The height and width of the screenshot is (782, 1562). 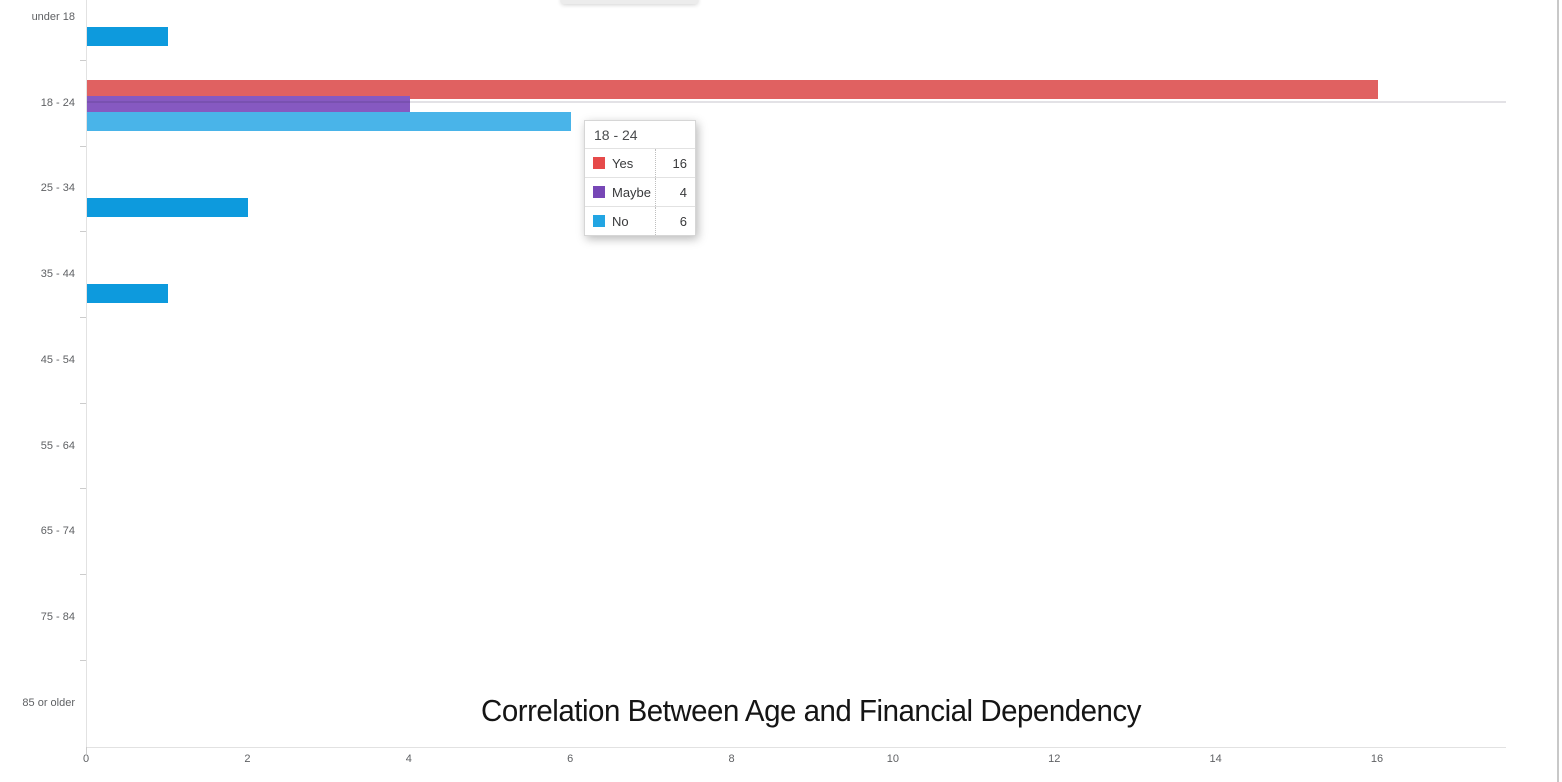 I want to click on y-axis-label-25---34: 25 - 34, so click(x=57, y=188).